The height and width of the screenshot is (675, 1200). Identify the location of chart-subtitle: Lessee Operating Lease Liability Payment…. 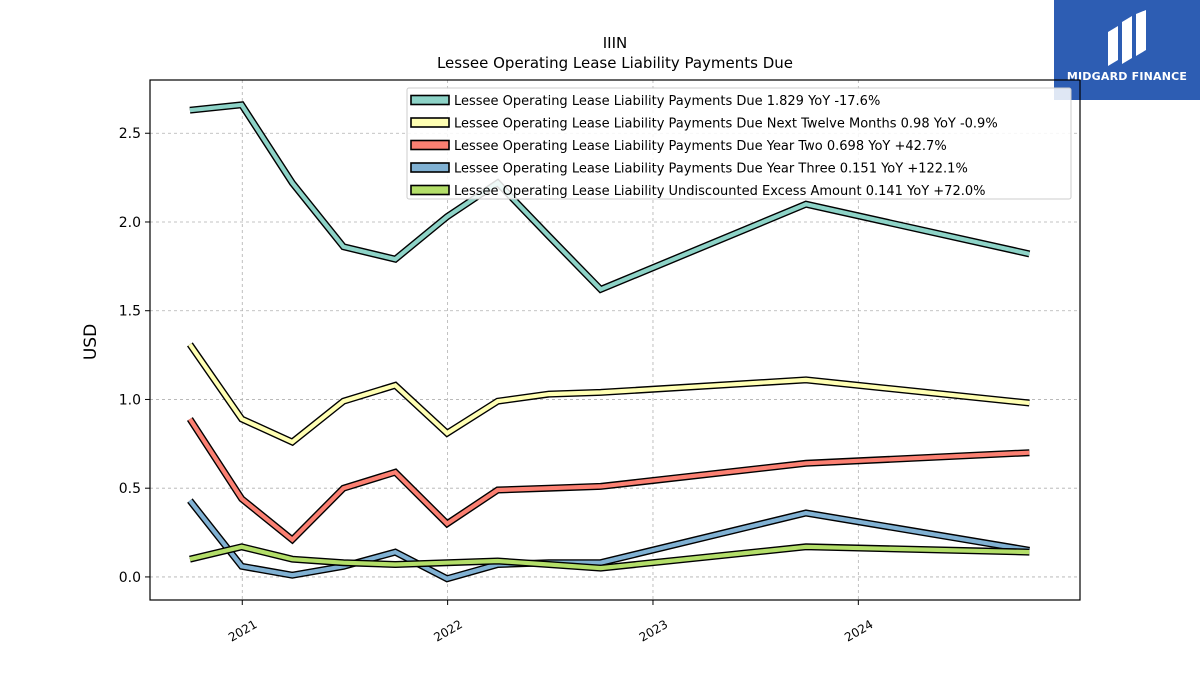
(615, 63).